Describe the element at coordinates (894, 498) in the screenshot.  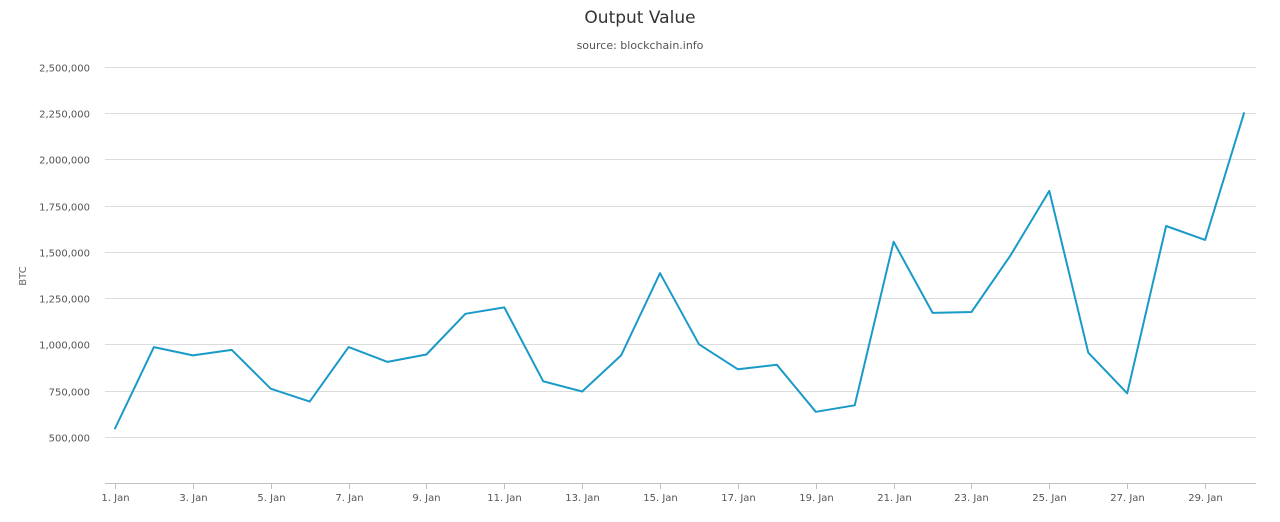
I see `x-tick-label: 21. Jan` at that location.